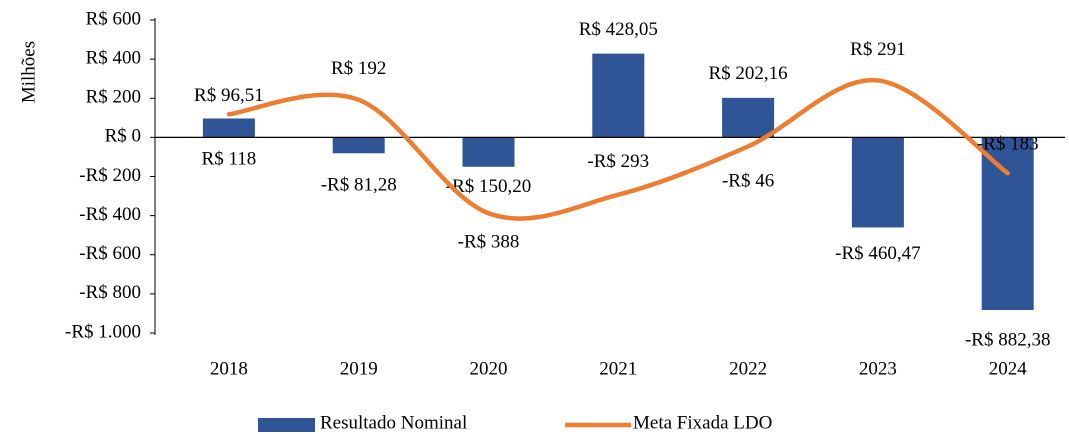  What do you see at coordinates (748, 73) in the screenshot?
I see `data-label: R$ 202,16` at bounding box center [748, 73].